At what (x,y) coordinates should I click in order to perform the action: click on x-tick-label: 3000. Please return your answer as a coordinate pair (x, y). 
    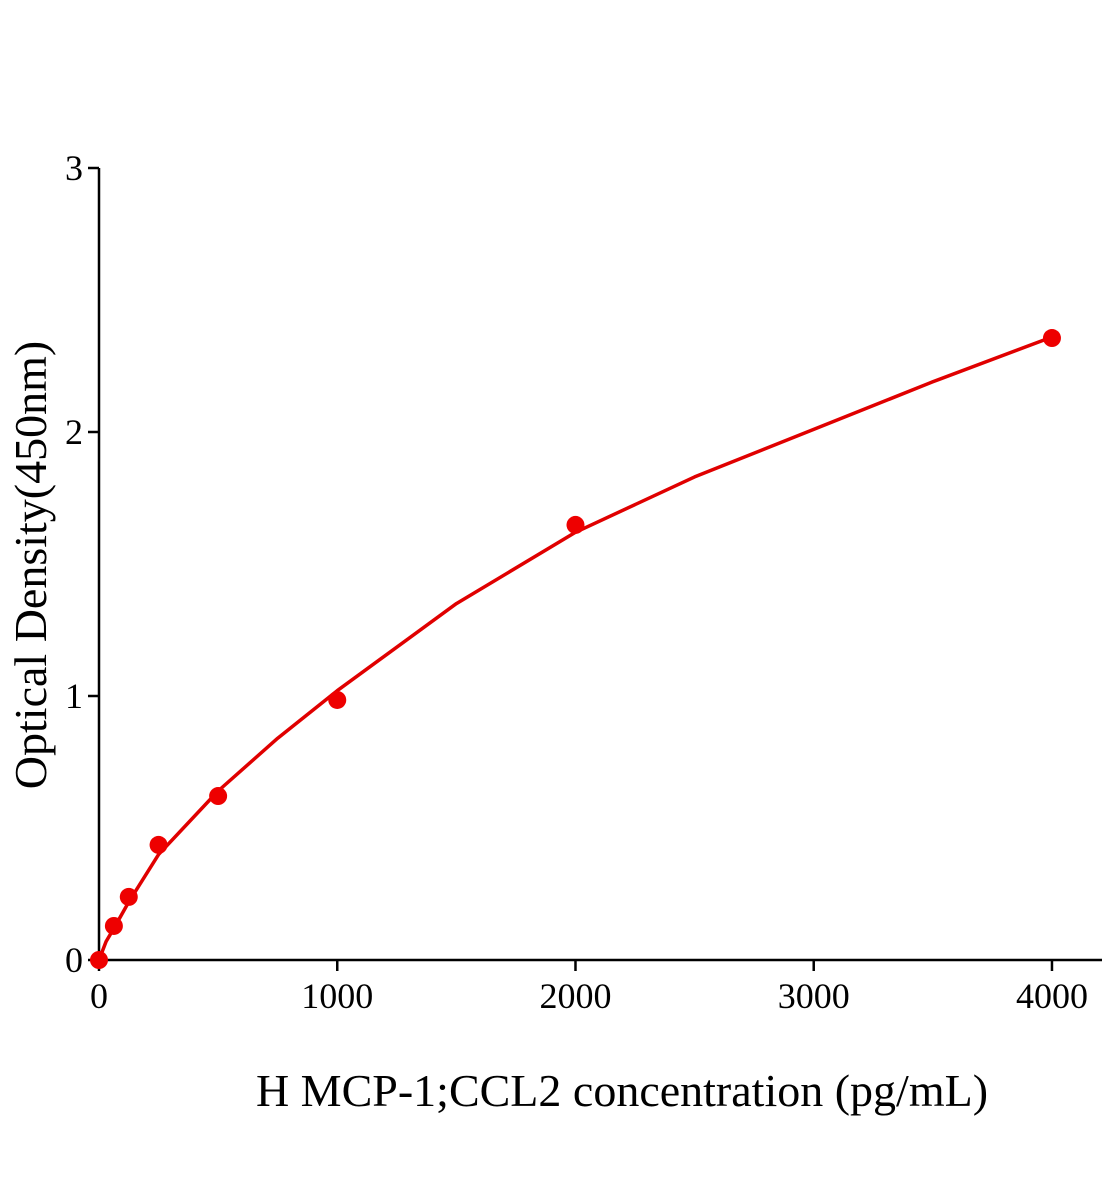
    Looking at the image, I should click on (814, 996).